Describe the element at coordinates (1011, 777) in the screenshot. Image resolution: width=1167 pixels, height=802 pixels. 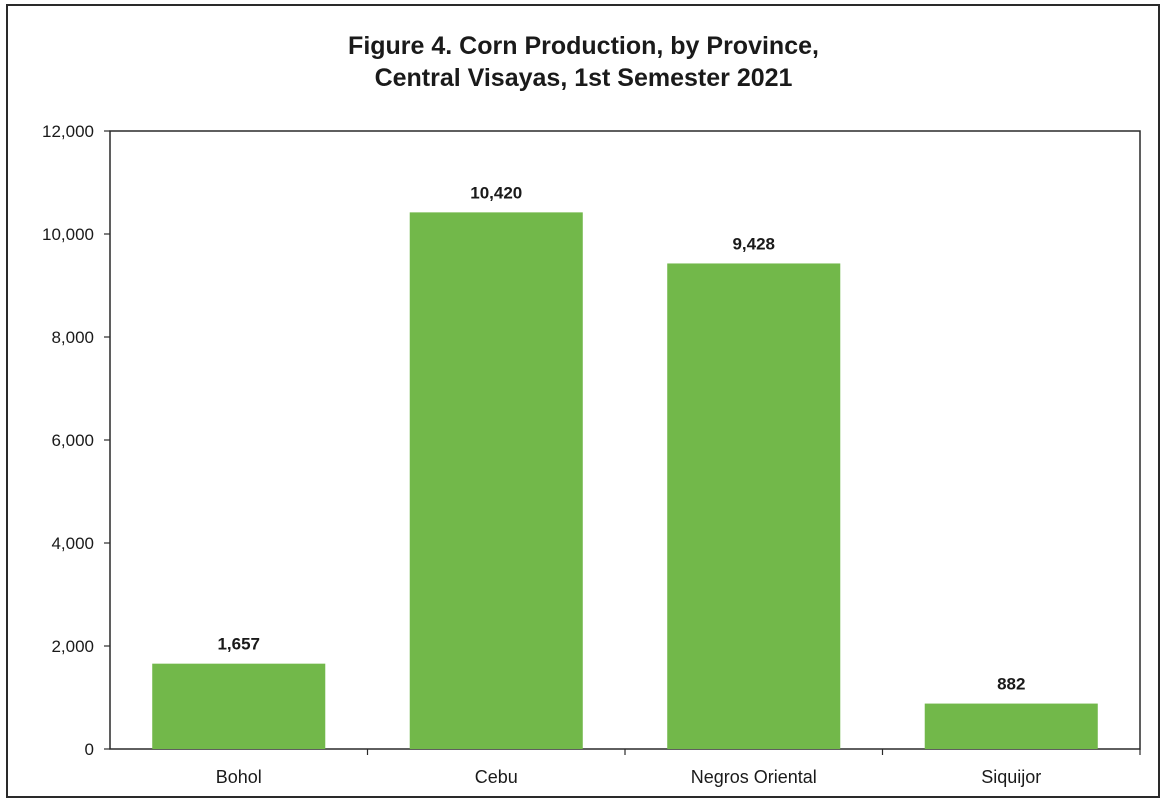
I see `x-category-label: Siquijor` at that location.